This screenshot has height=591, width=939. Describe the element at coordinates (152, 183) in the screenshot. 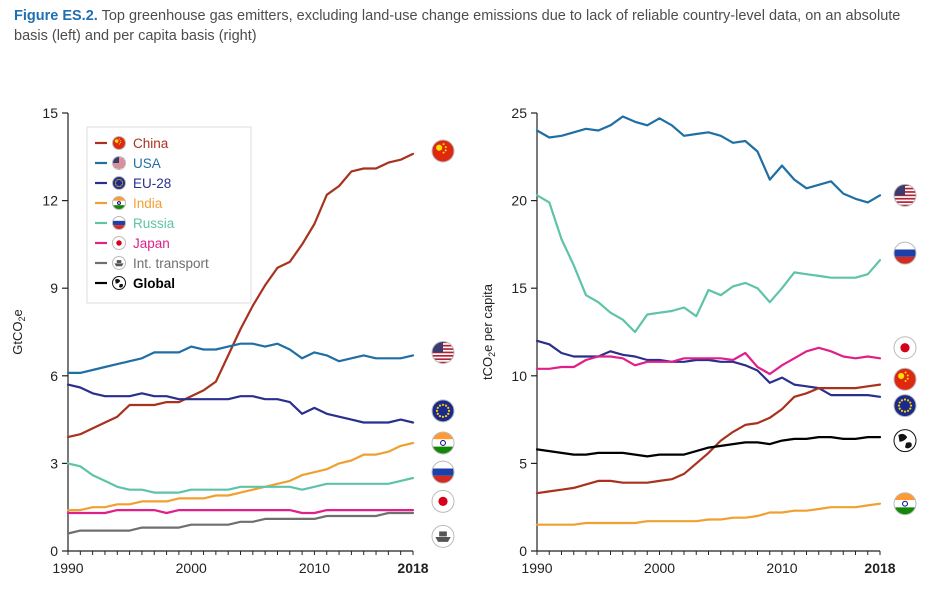

I see `legend-label: EU-28` at that location.